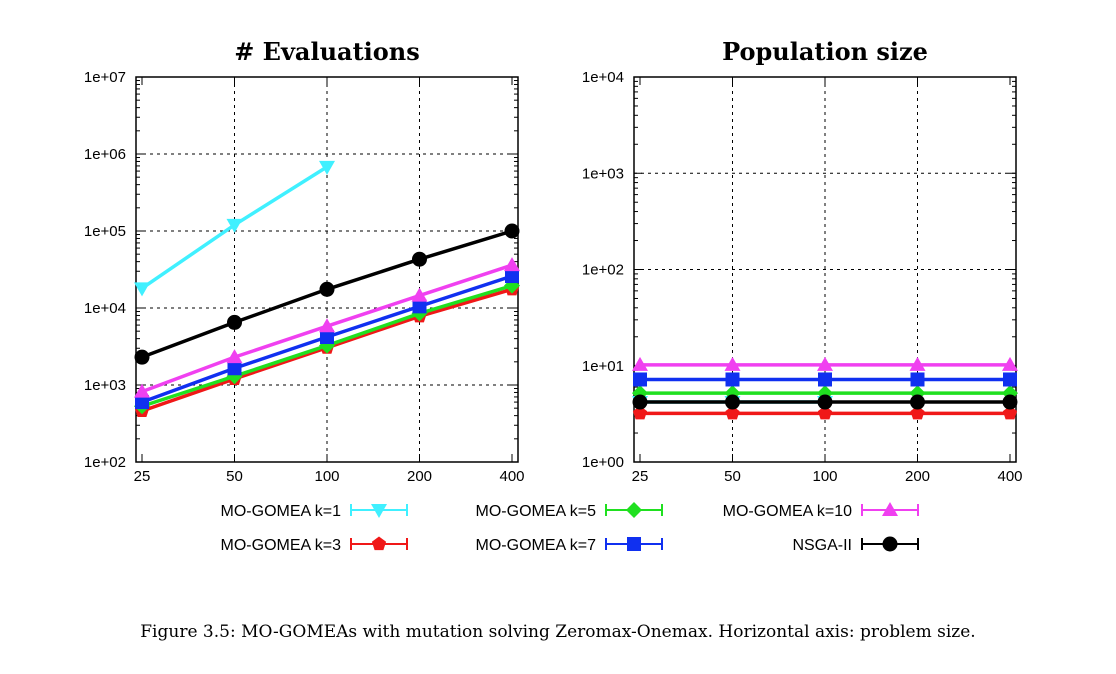 This screenshot has height=674, width=1116. What do you see at coordinates (536, 511) in the screenshot?
I see `legend-label: MO-GOMEA k=5` at bounding box center [536, 511].